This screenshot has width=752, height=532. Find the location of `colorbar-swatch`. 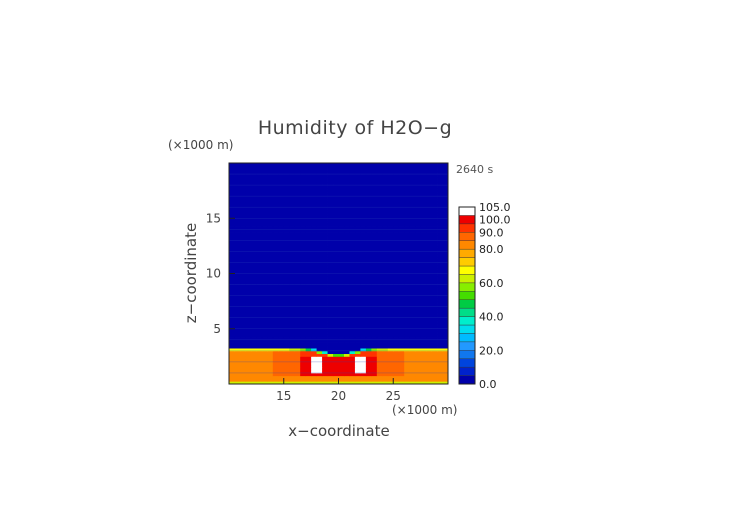

colorbar-swatch is located at coordinates (467, 245).